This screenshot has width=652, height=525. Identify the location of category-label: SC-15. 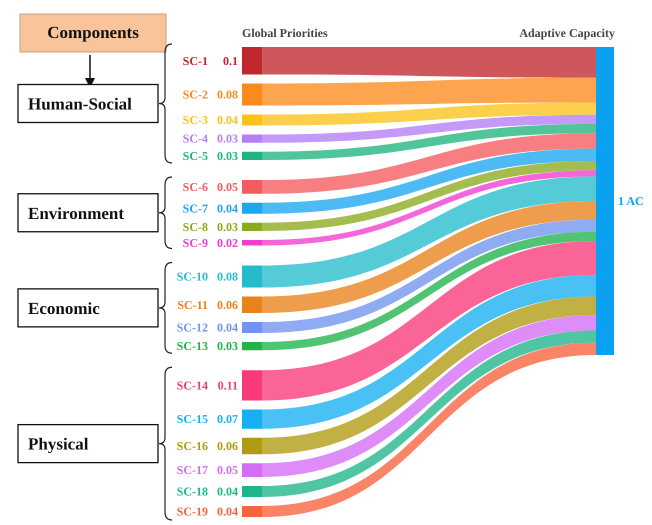
(192, 419).